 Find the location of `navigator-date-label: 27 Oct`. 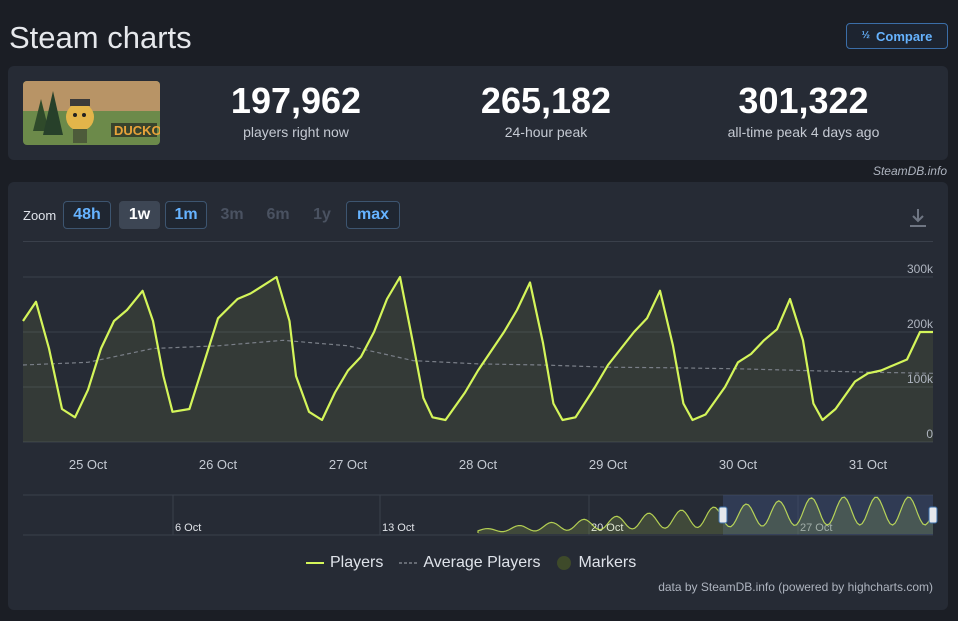

navigator-date-label: 27 Oct is located at coordinates (816, 528).